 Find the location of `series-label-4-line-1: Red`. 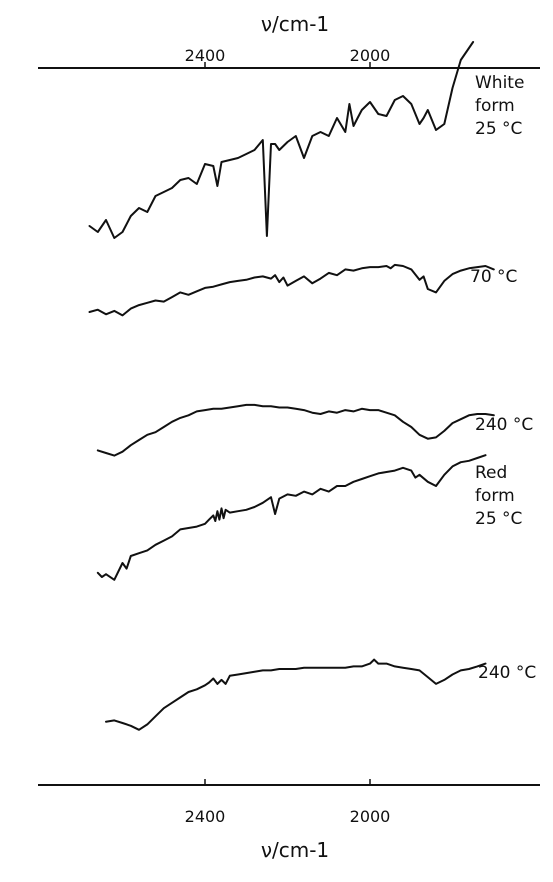

series-label-4-line-1: Red is located at coordinates (491, 473).